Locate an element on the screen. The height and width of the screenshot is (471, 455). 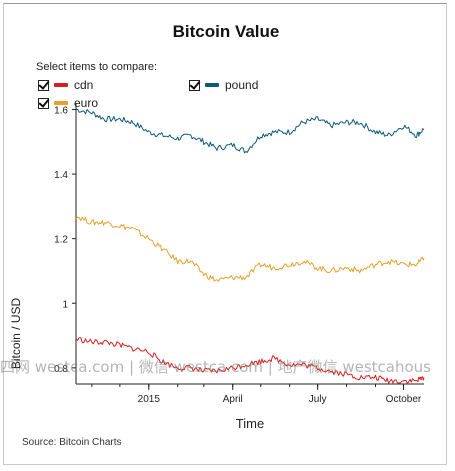
checkbox-cdn is located at coordinates (43, 85).